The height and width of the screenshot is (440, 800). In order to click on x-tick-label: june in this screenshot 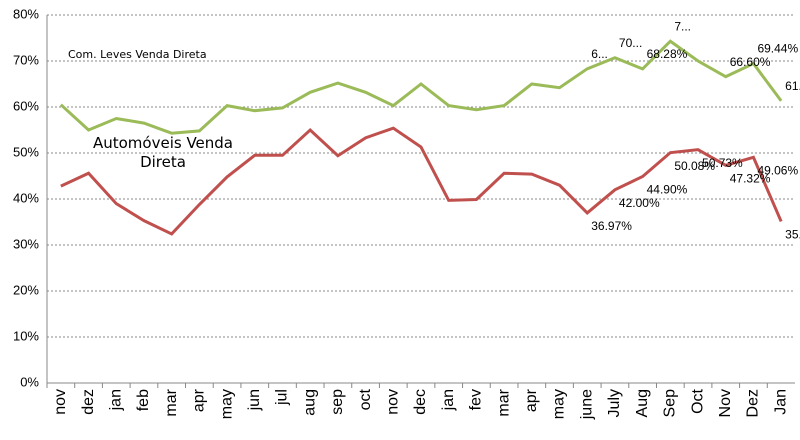, I will do `click(586, 404)`.